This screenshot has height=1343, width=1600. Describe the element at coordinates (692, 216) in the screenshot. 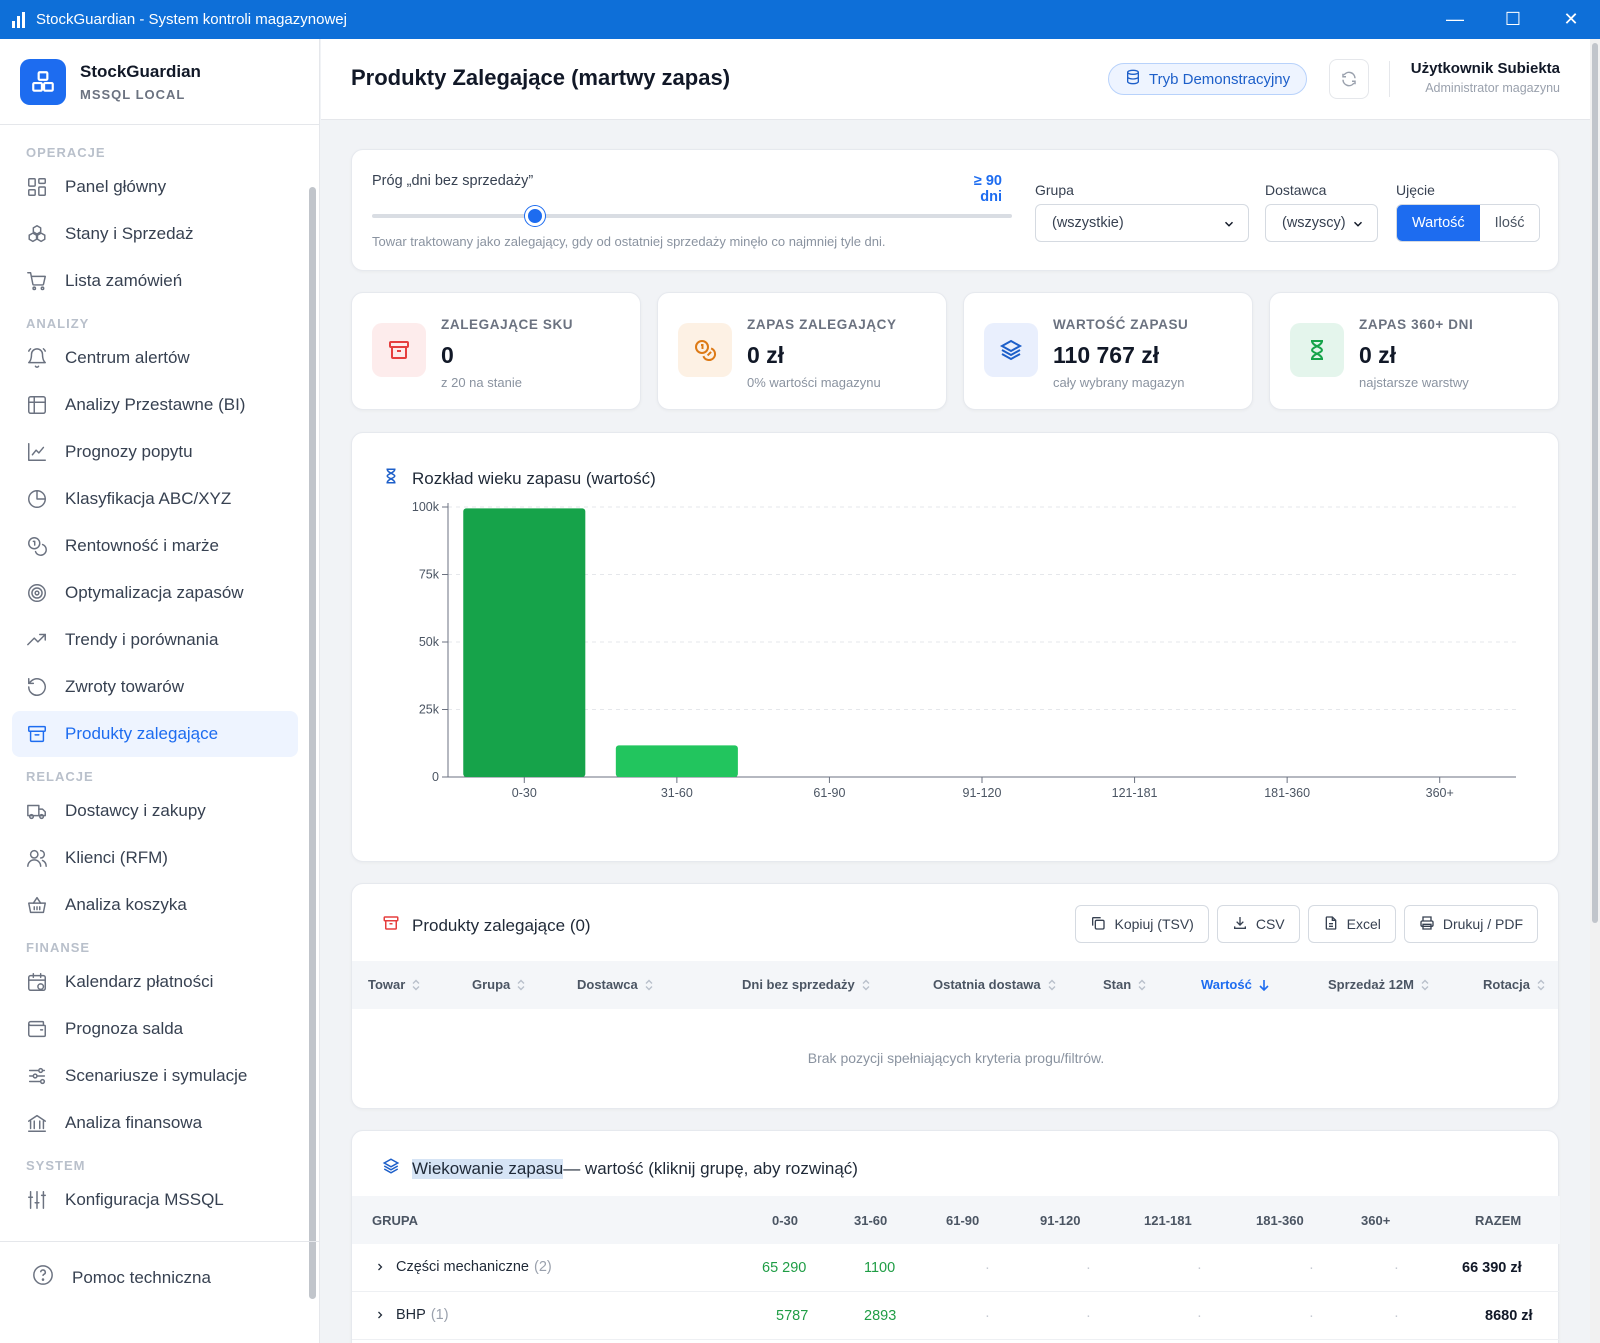

I see `threshold-slider` at that location.